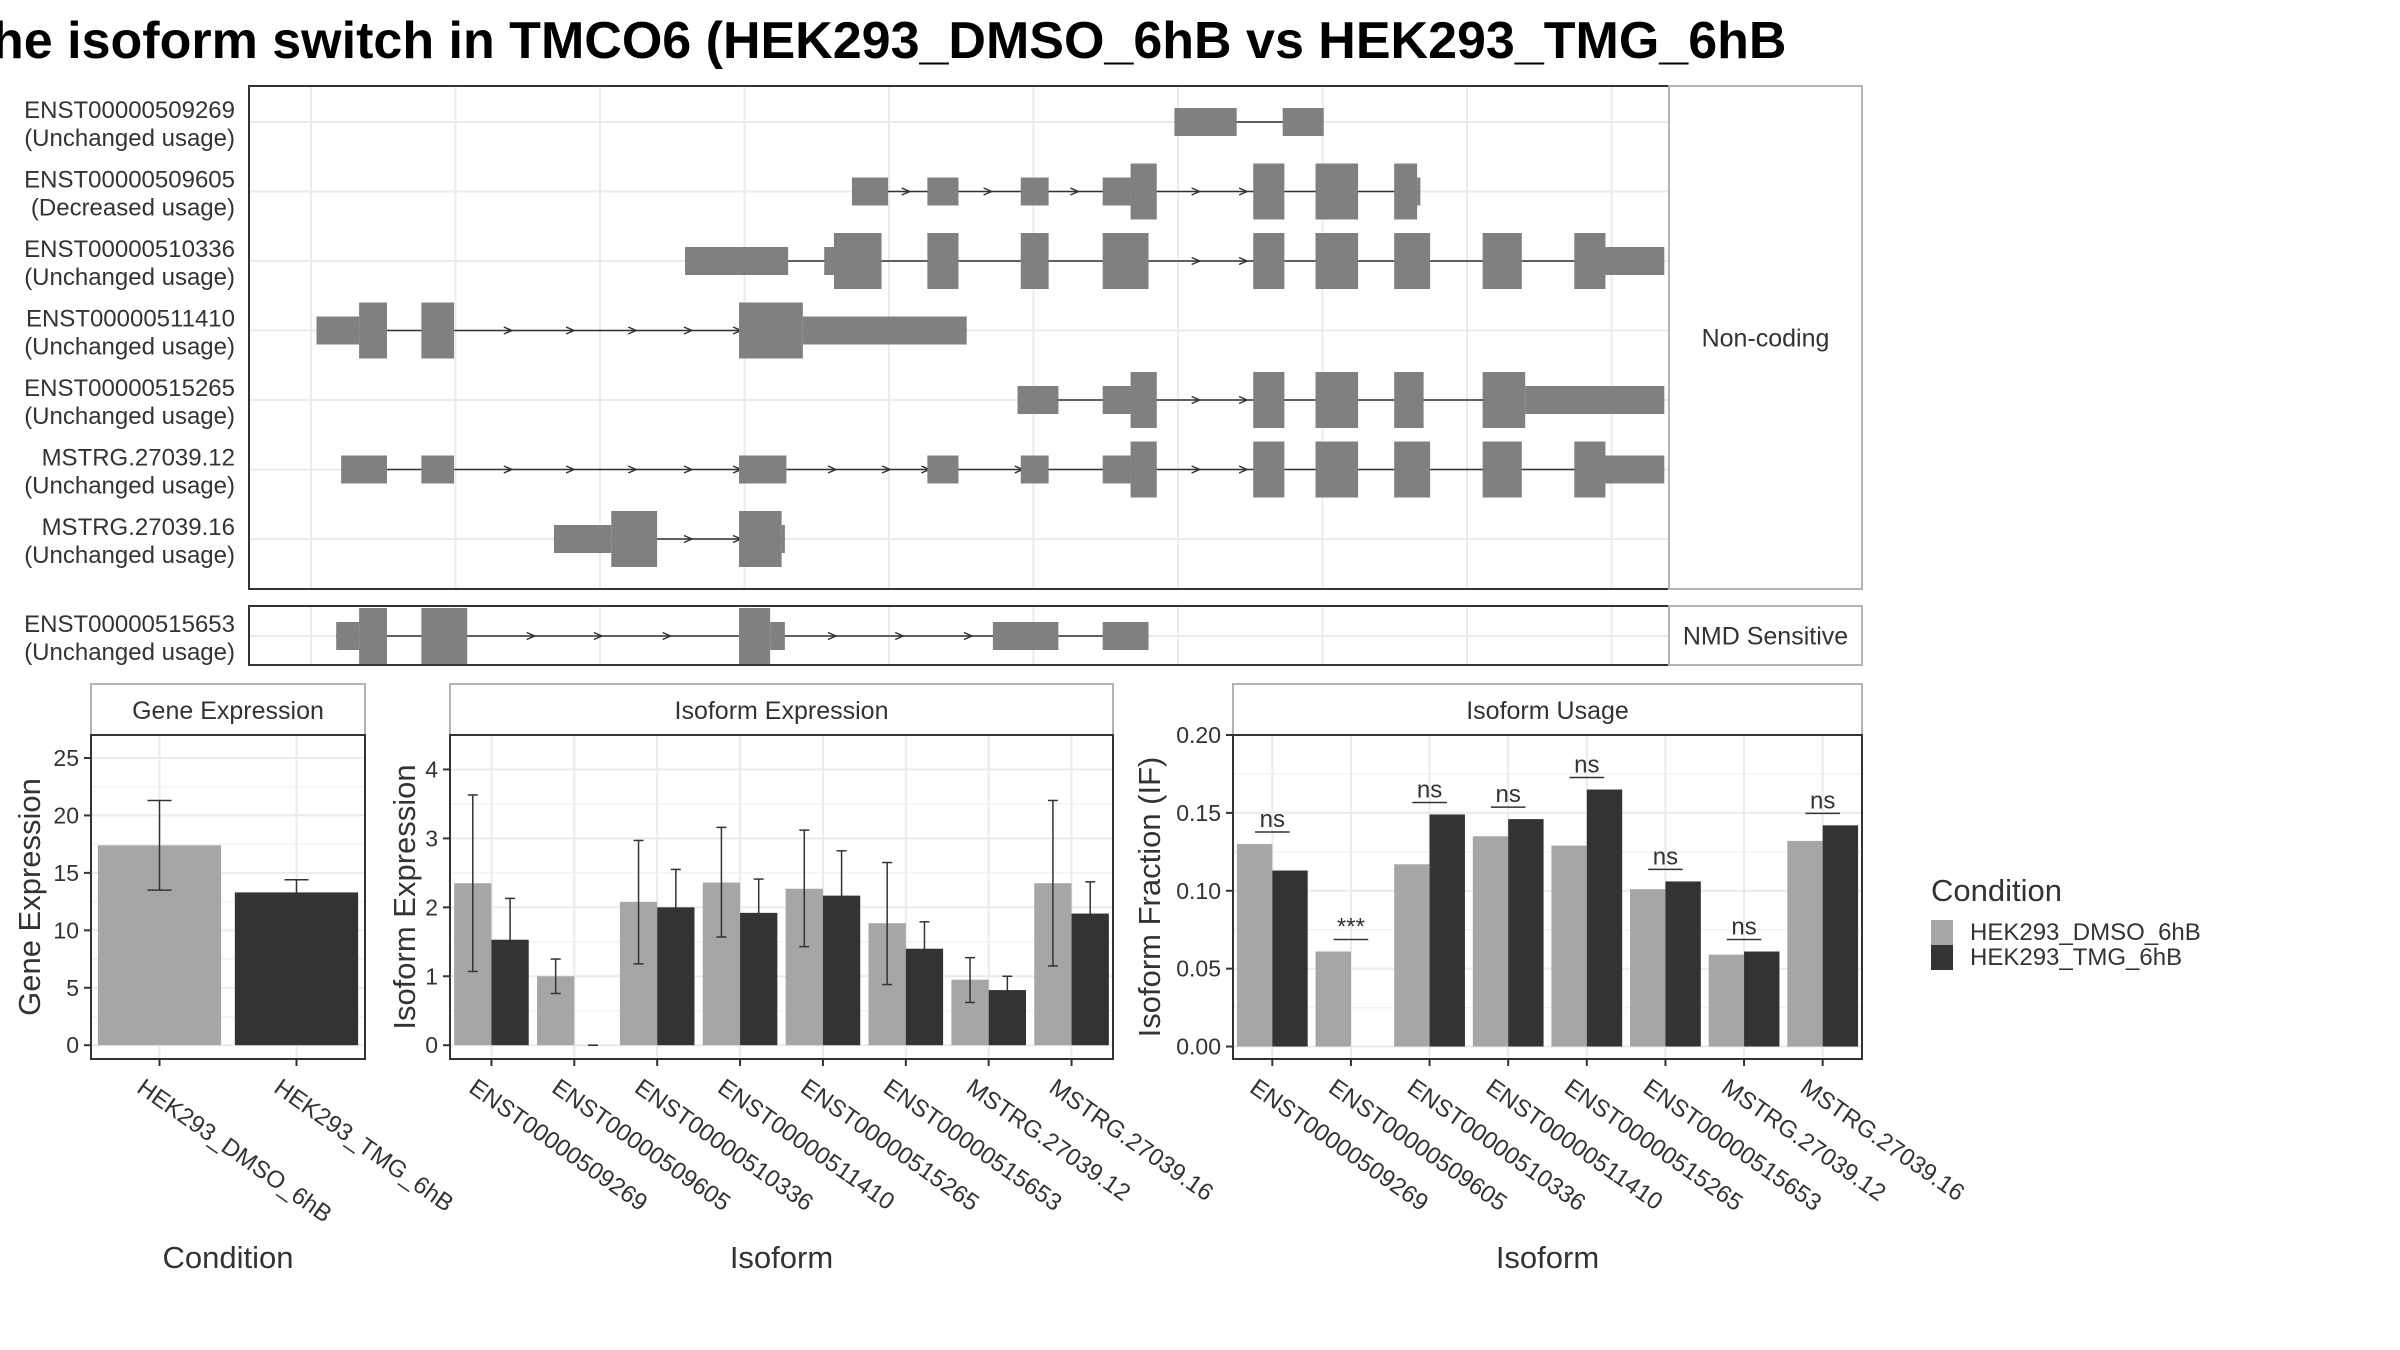 The width and height of the screenshot is (2400, 1350). I want to click on y-tick-label: 20, so click(66, 815).